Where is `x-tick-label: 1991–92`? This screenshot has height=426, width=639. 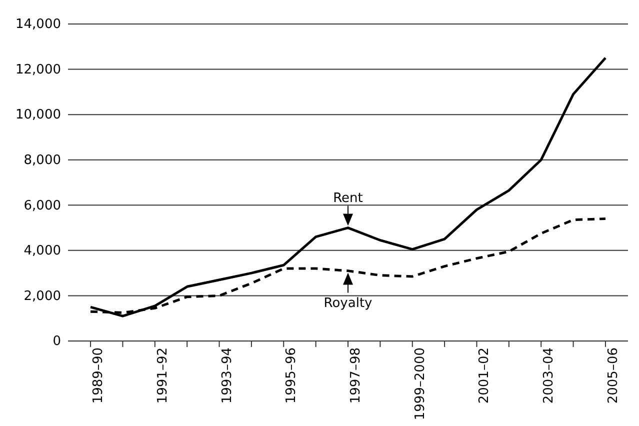
x-tick-label: 1991–92 is located at coordinates (162, 376).